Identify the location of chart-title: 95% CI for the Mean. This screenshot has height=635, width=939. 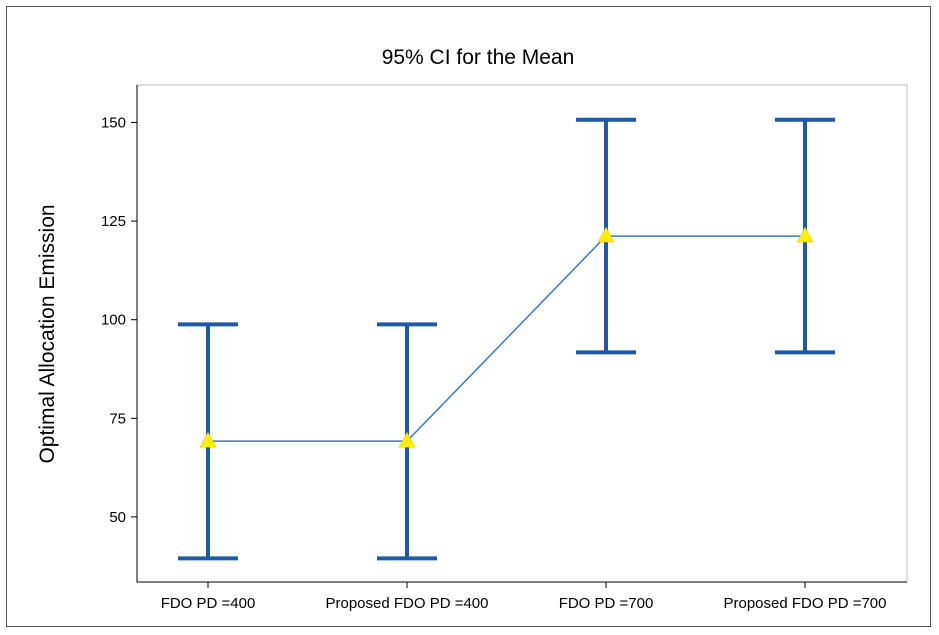
(478, 57).